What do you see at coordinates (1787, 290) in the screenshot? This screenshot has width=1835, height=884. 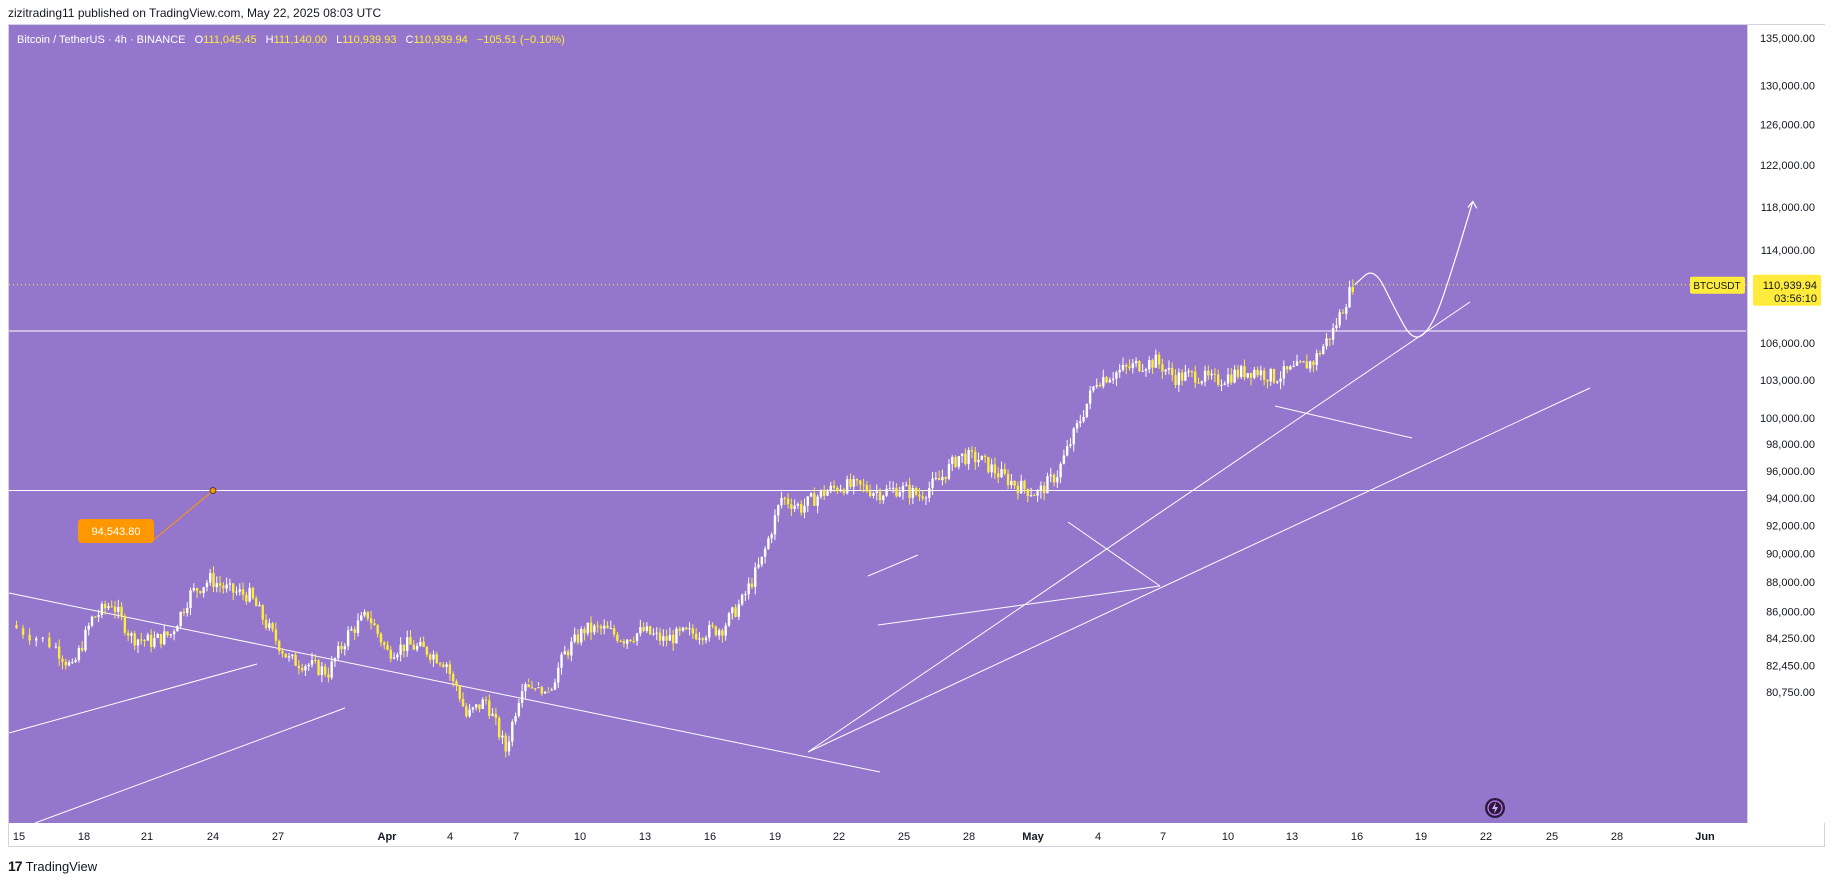 I see `current-price-tag` at bounding box center [1787, 290].